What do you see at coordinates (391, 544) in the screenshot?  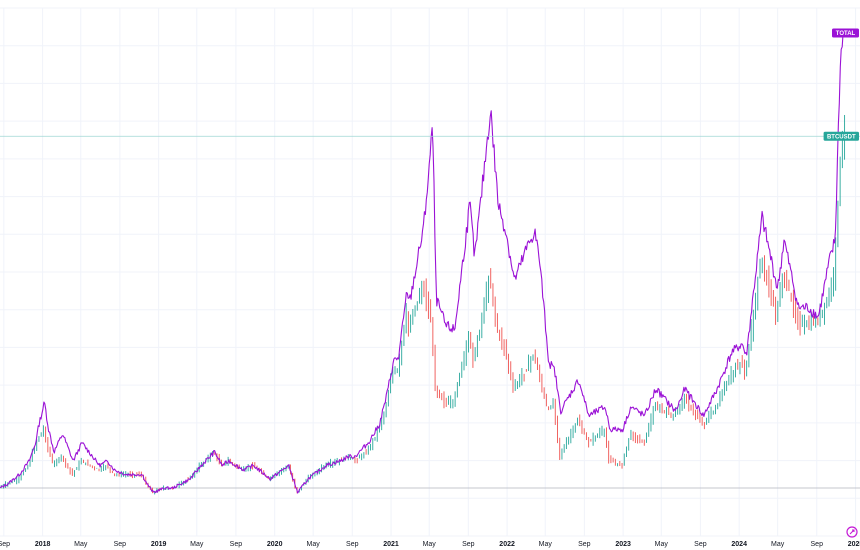 I see `x-tick-label: 2021` at bounding box center [391, 544].